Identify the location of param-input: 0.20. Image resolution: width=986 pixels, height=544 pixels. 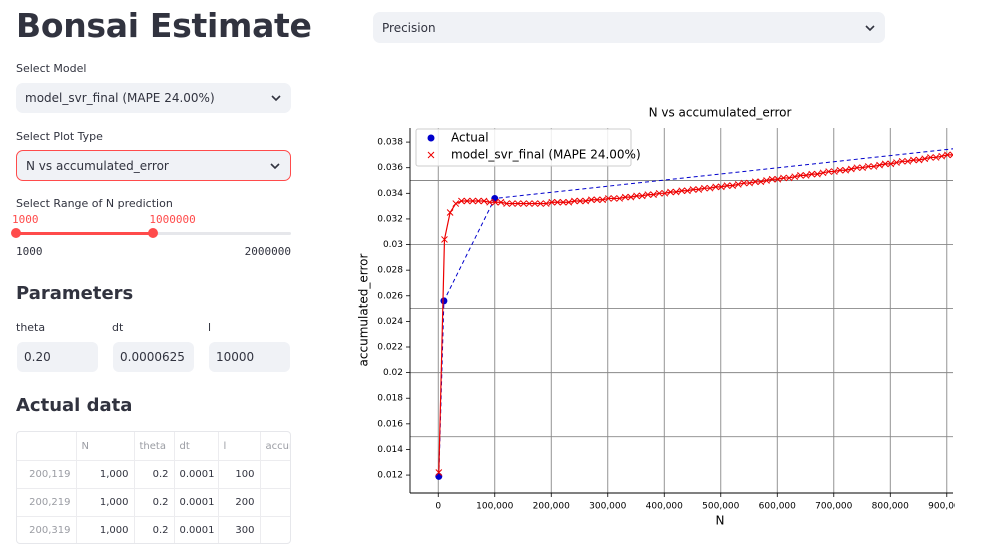
(57, 357).